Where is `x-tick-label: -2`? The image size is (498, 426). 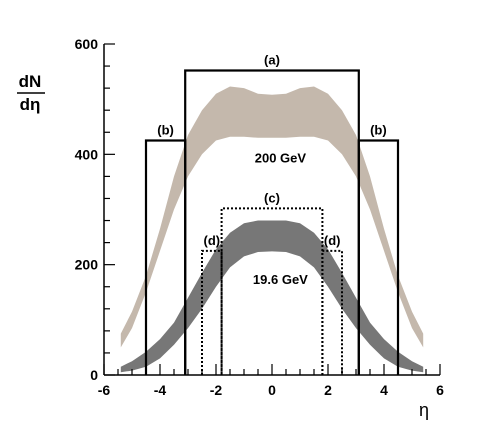 x-tick-label: -2 is located at coordinates (216, 390).